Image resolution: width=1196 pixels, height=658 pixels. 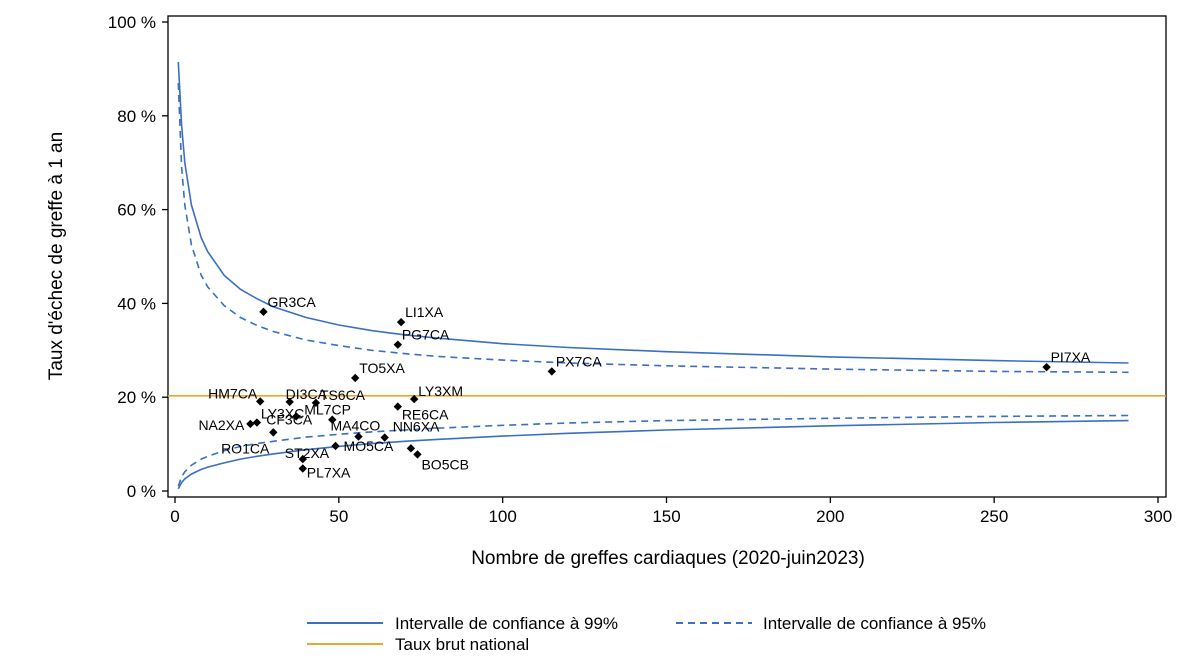 What do you see at coordinates (136, 210) in the screenshot?
I see `y-tick-label: 60 %` at bounding box center [136, 210].